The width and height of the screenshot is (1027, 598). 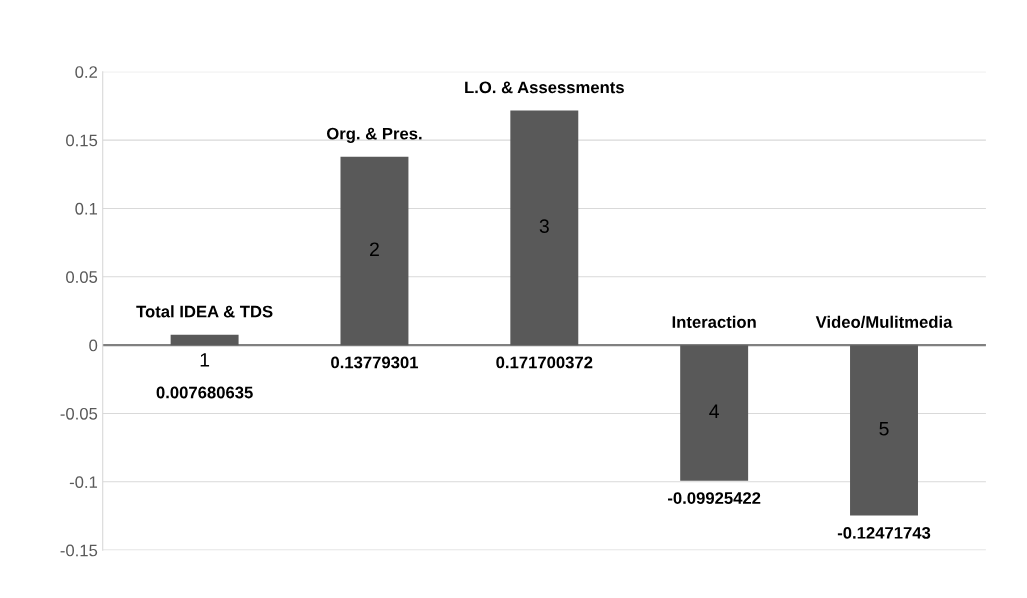 I want to click on x-tick-label: 4, so click(x=714, y=411).